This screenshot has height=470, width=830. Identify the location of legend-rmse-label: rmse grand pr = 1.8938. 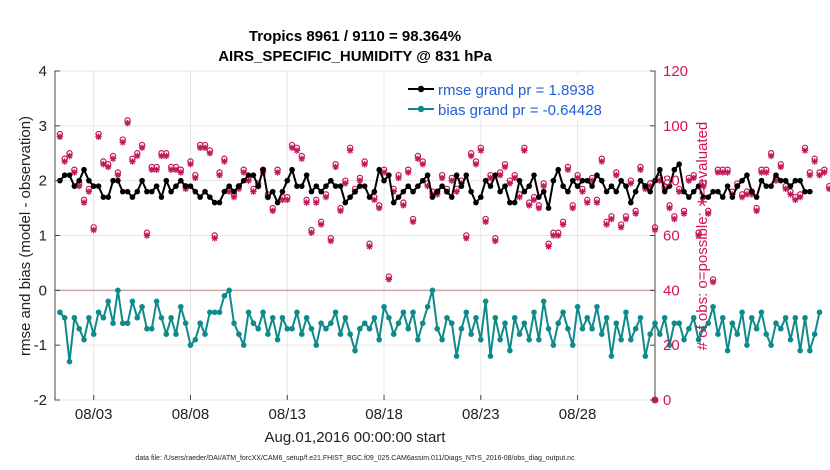
(516, 90).